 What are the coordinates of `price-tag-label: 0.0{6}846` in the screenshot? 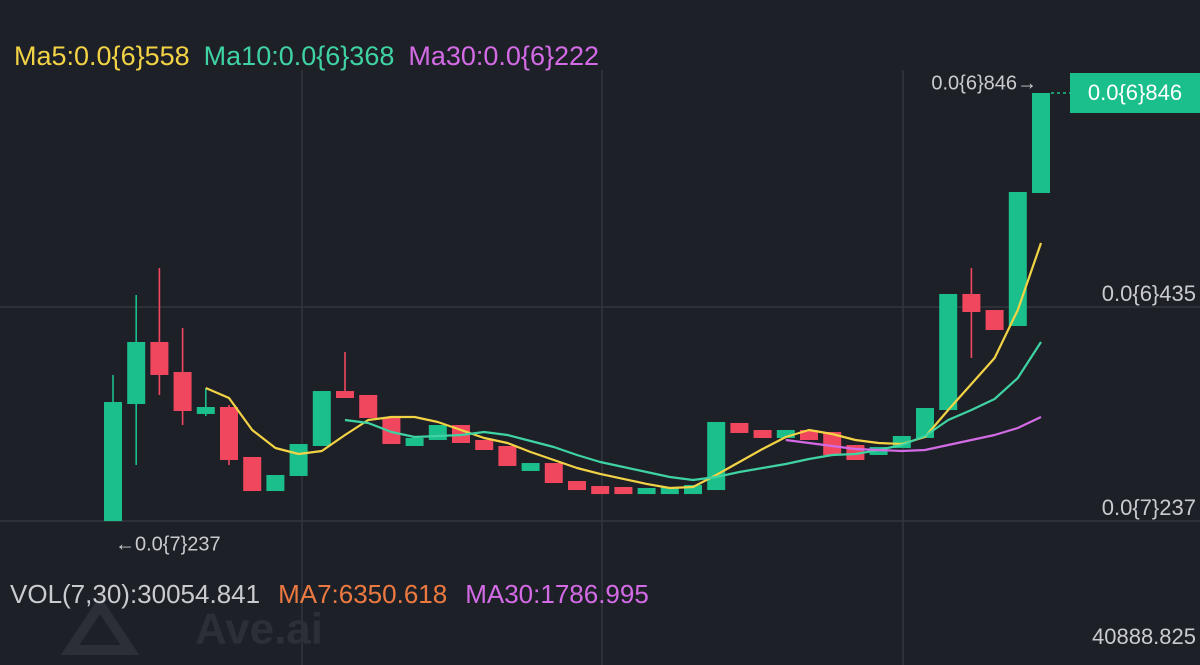 It's located at (1135, 92).